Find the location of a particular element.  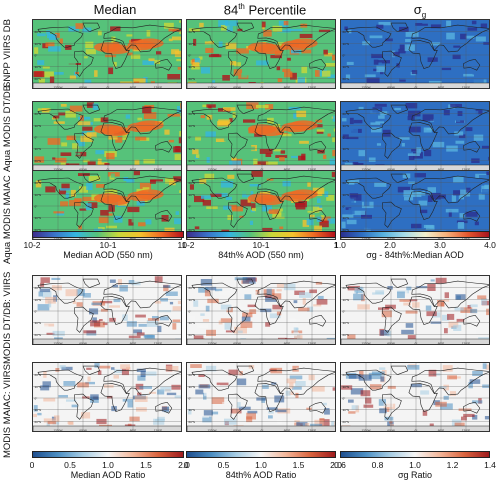

map-panel: 60°N 30°N 0° 30°S 60°S 120°W 60°W 0° 60°E 120°E is located at coordinates (107, 310).